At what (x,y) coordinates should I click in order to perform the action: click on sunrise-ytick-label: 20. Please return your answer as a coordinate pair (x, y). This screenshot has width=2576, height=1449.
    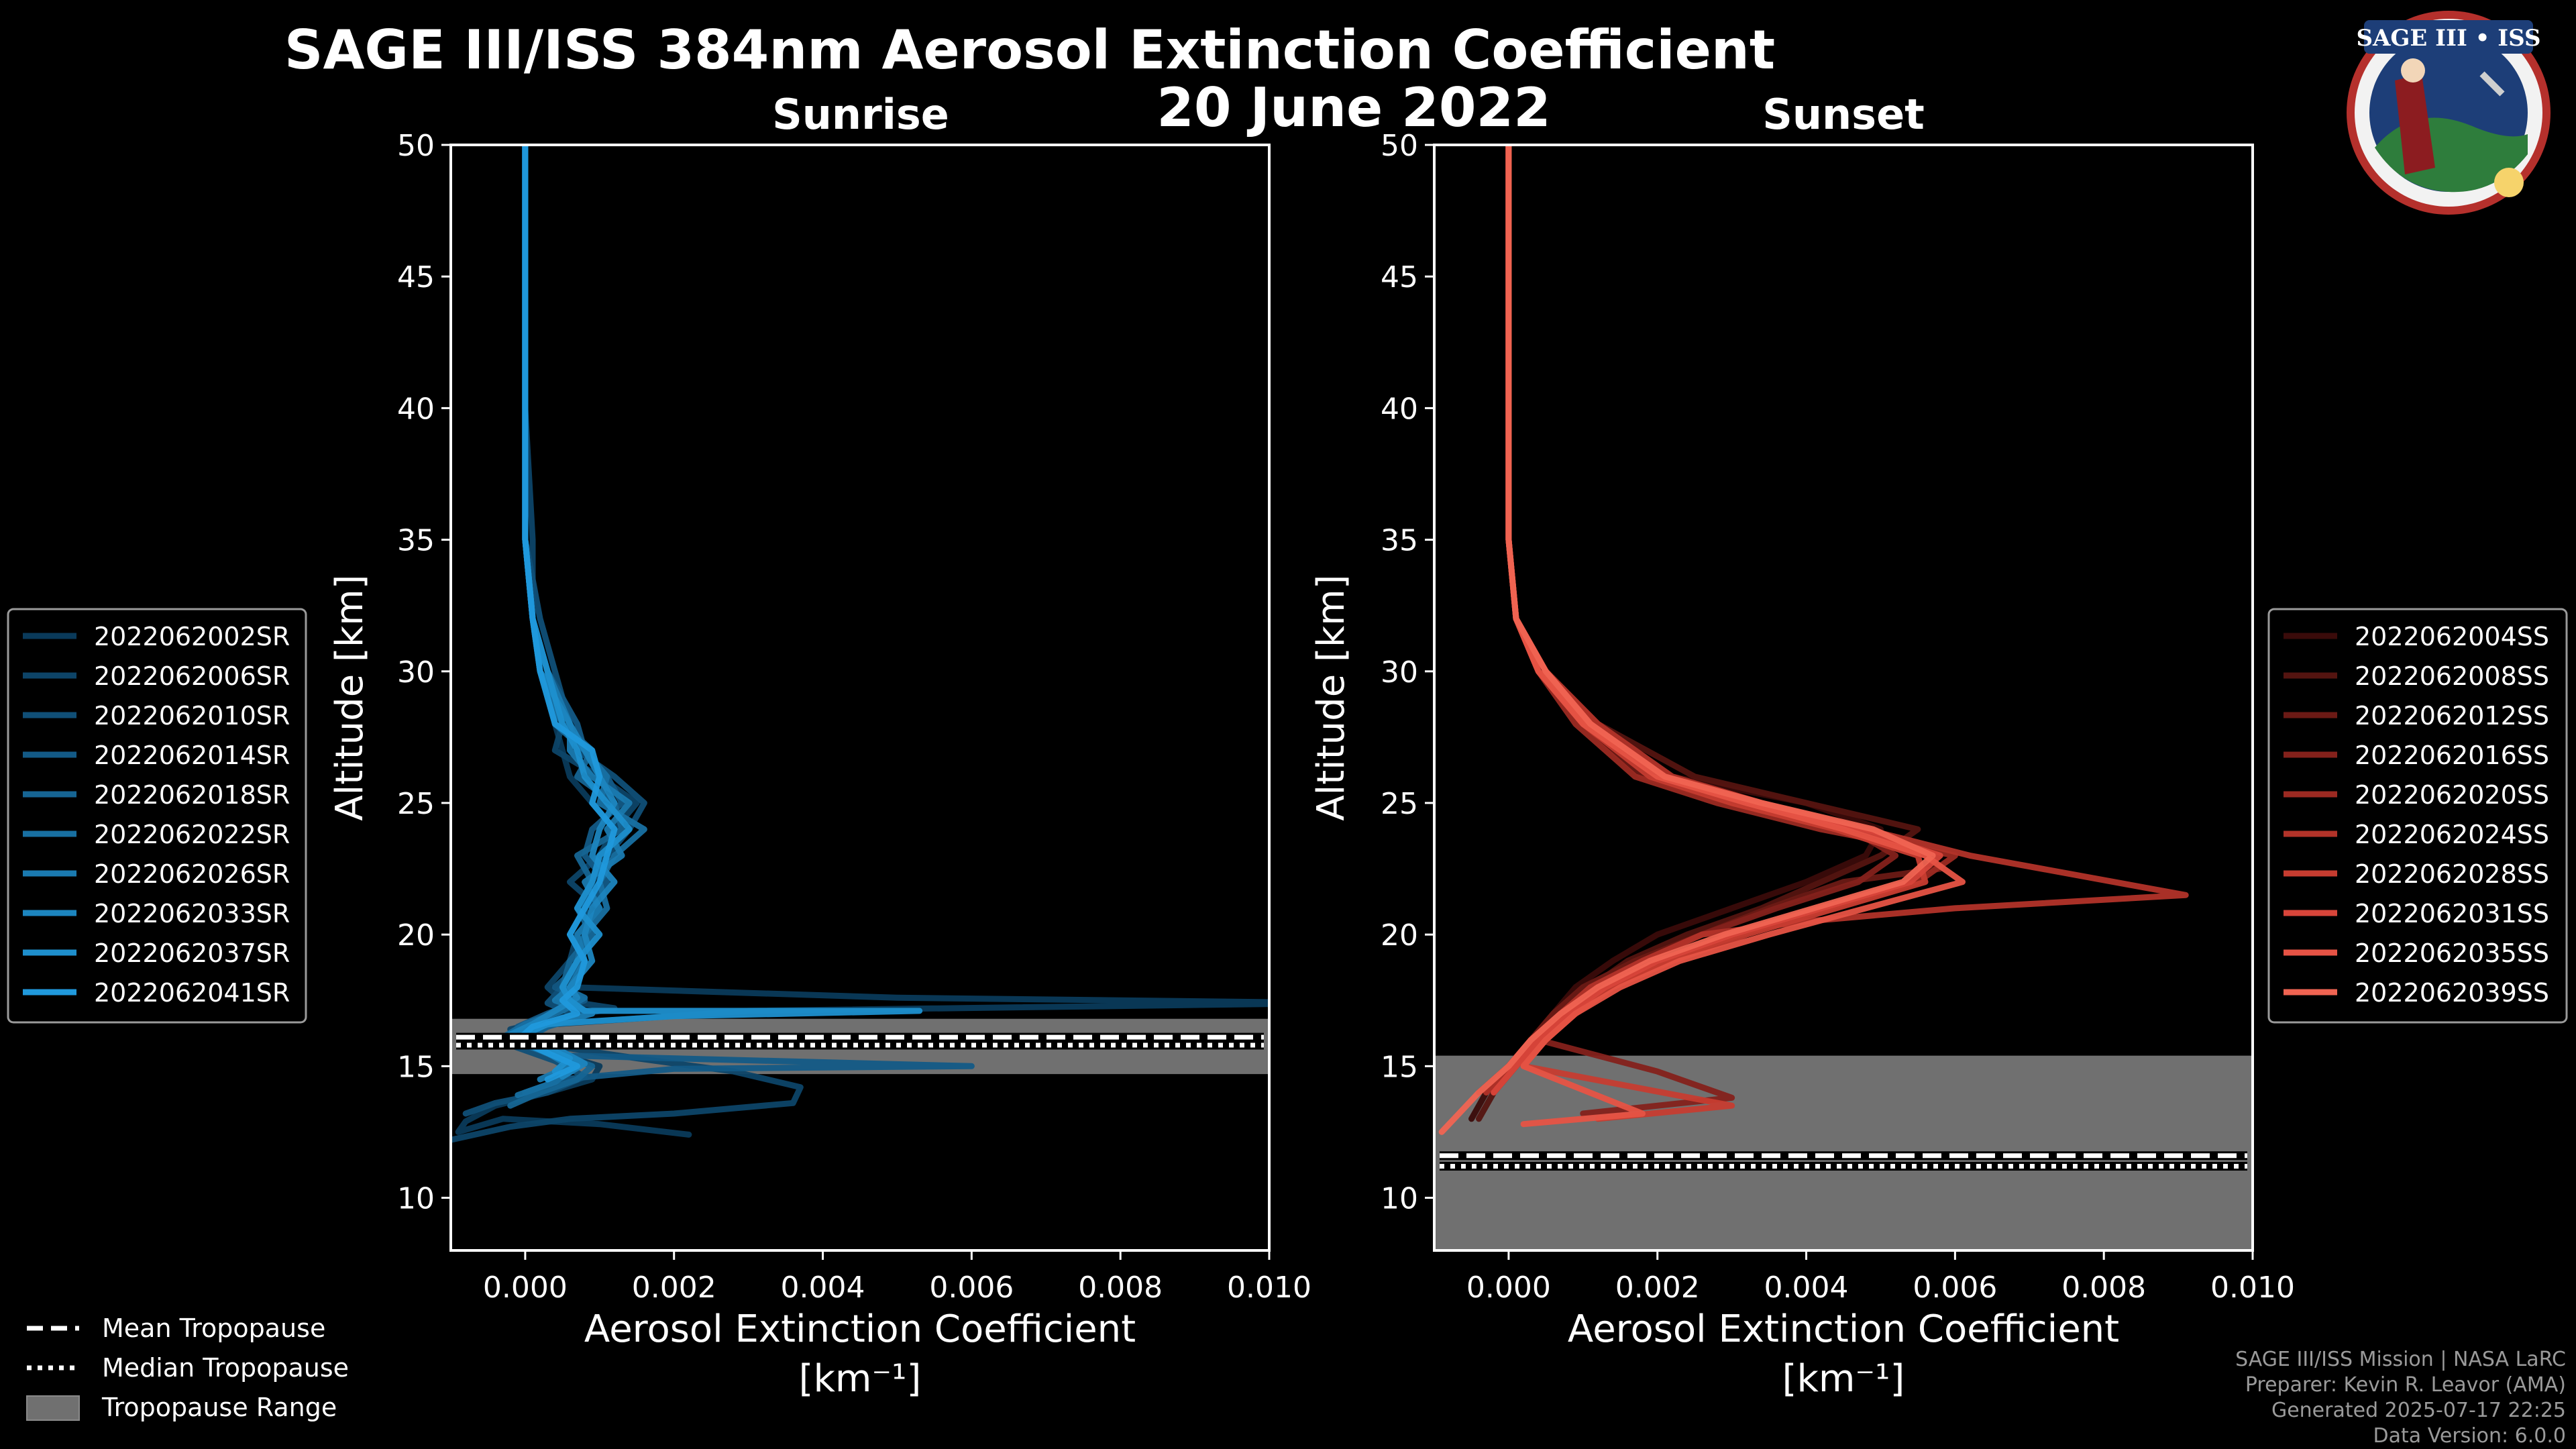
    Looking at the image, I should click on (416, 935).